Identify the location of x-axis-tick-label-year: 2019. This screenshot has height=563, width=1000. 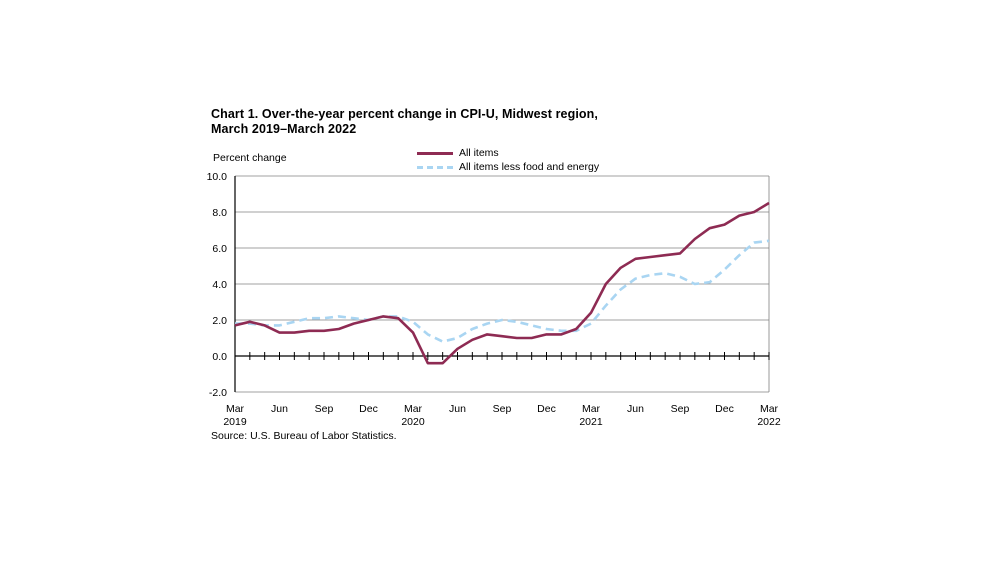
(235, 422).